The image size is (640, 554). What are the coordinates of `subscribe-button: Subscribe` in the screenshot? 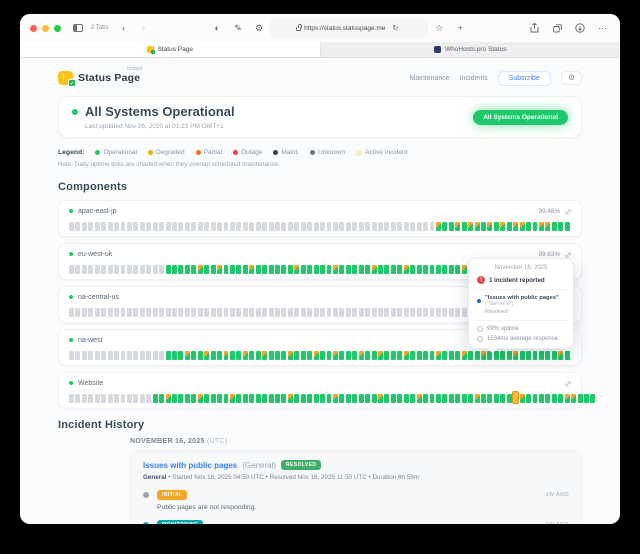 It's located at (524, 78).